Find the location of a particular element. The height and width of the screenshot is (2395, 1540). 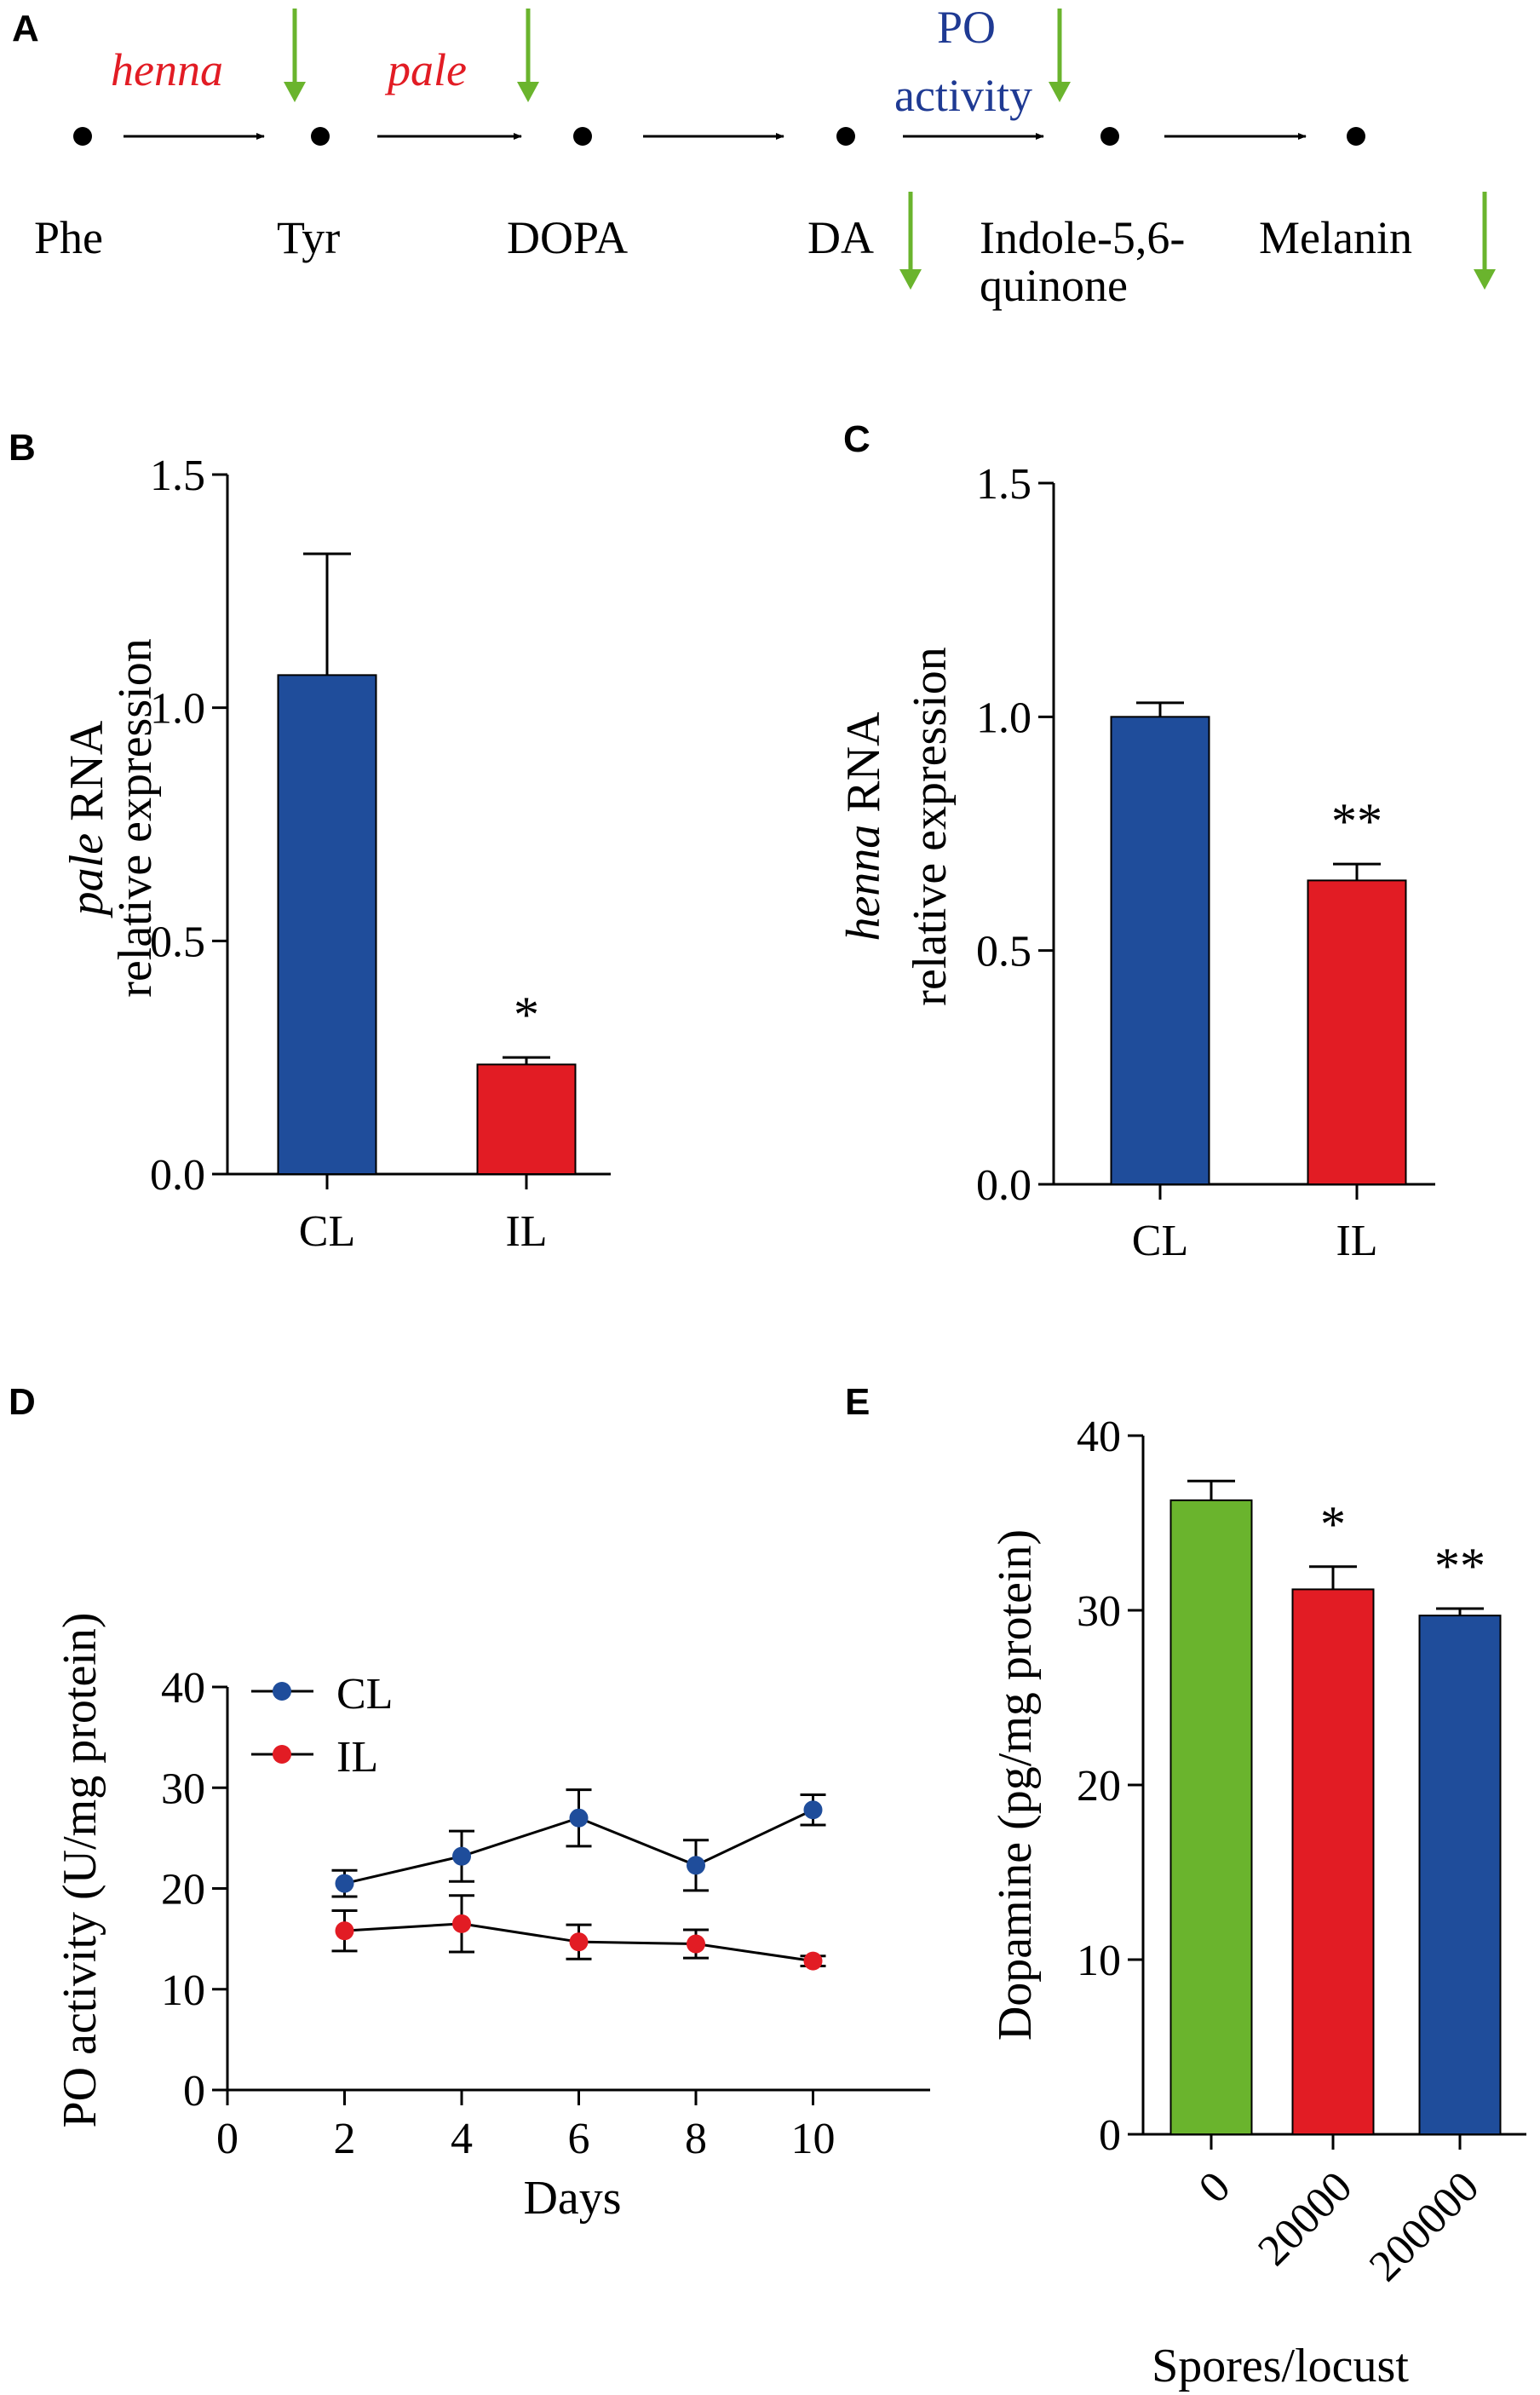

chart-b-y-title: pale RNA is located at coordinates (86, 819).